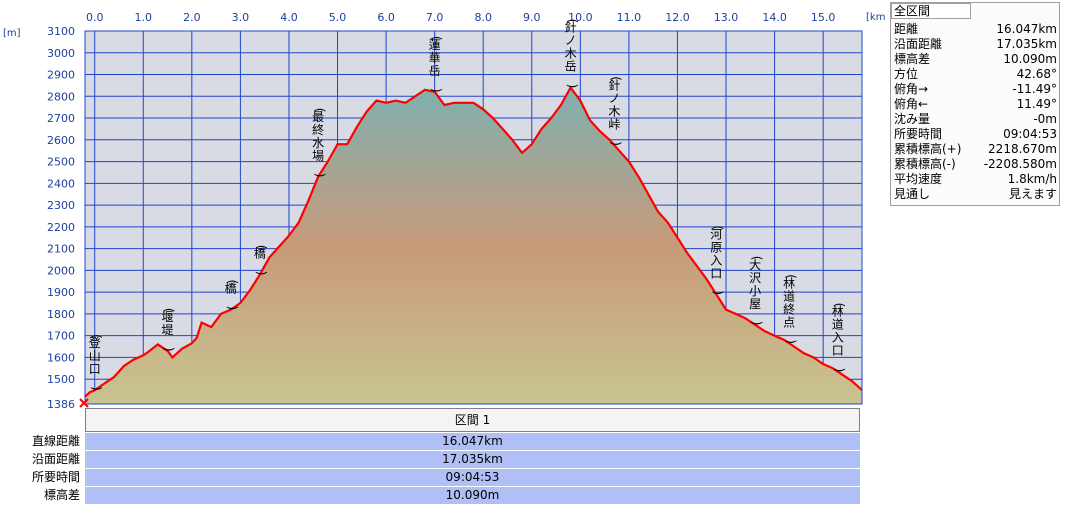 This screenshot has width=1066, height=522. I want to click on summary-value: 42.68°, so click(1036, 74).